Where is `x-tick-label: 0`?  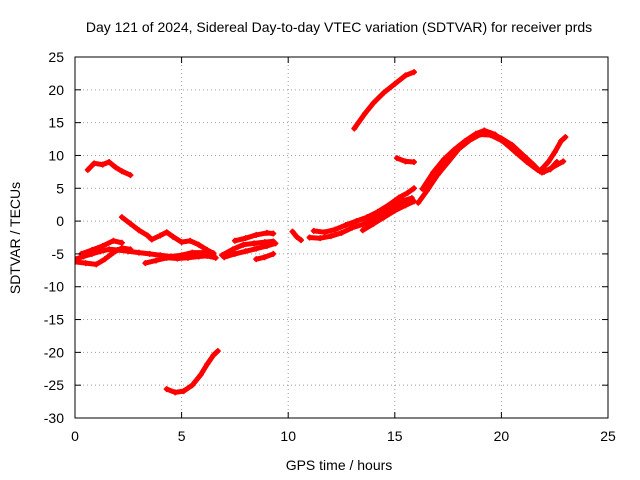
x-tick-label: 0 is located at coordinates (75, 436).